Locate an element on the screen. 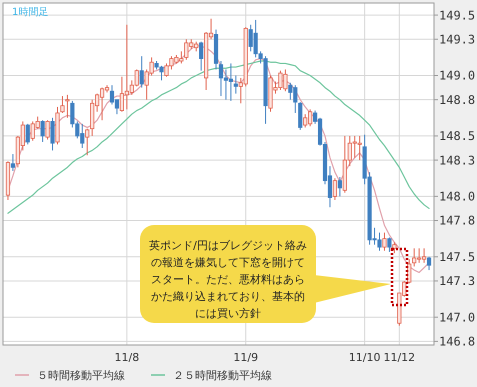 The width and height of the screenshot is (477, 387). y-tick-label: 149.5 is located at coordinates (457, 15).